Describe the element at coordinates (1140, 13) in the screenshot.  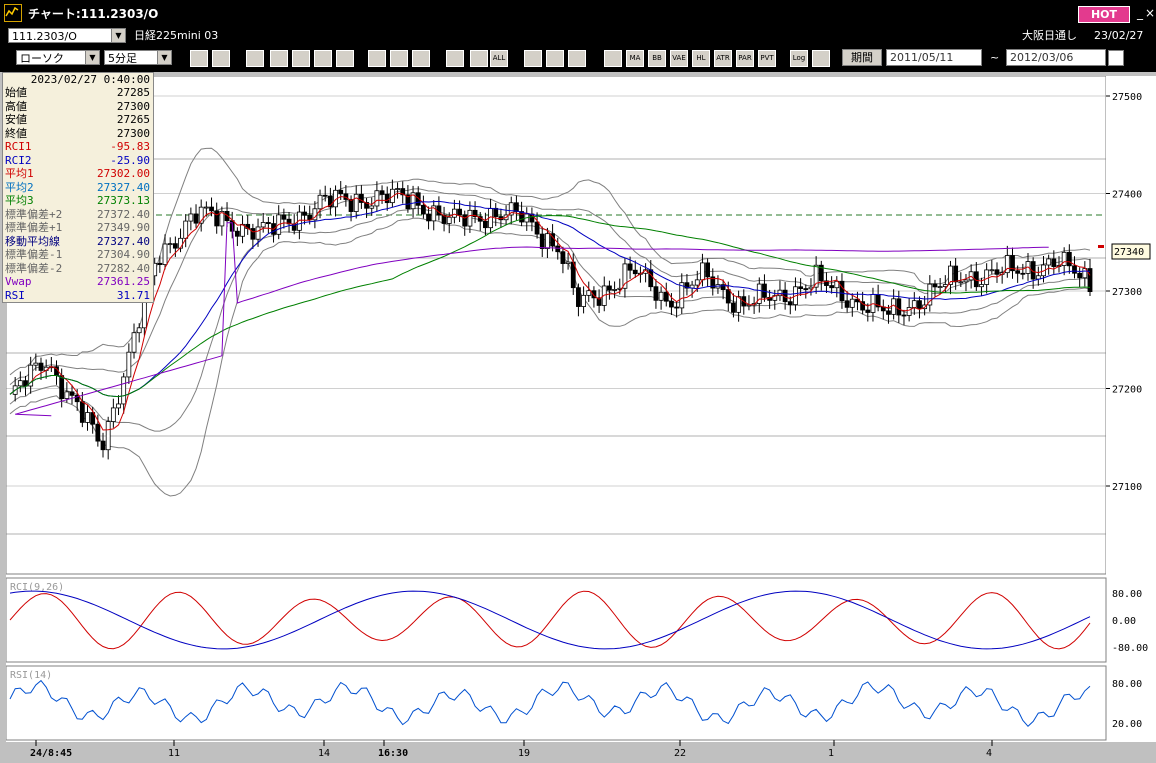
I see `minimize-icon: _` at that location.